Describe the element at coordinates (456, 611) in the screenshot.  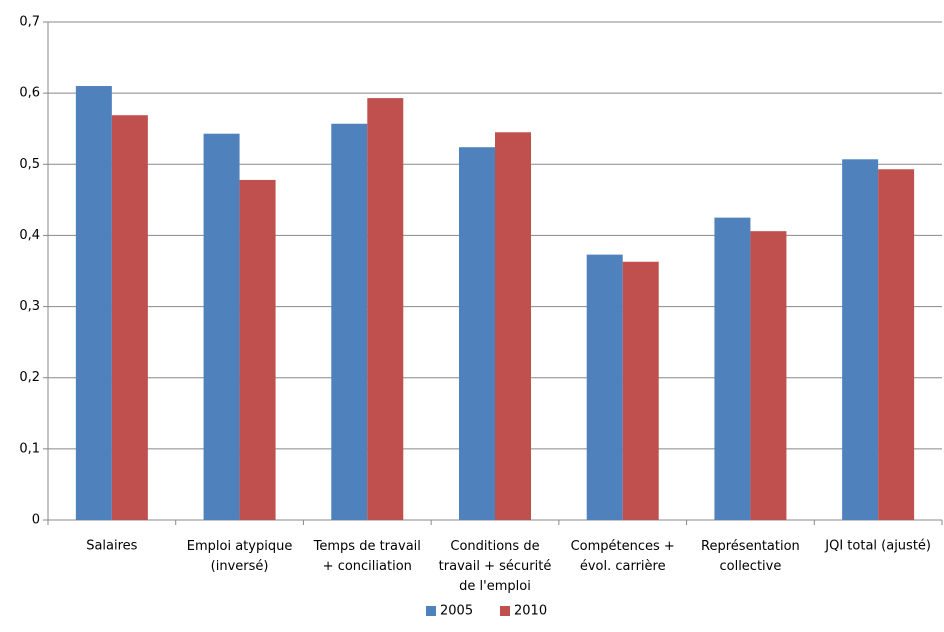
I see `legend-label: 2005` at that location.